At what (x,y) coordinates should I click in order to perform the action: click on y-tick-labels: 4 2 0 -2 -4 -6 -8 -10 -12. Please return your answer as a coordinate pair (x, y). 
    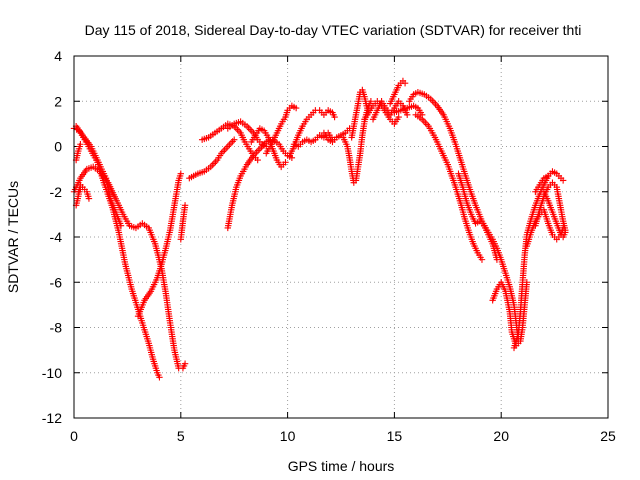
    Looking at the image, I should click on (52, 237).